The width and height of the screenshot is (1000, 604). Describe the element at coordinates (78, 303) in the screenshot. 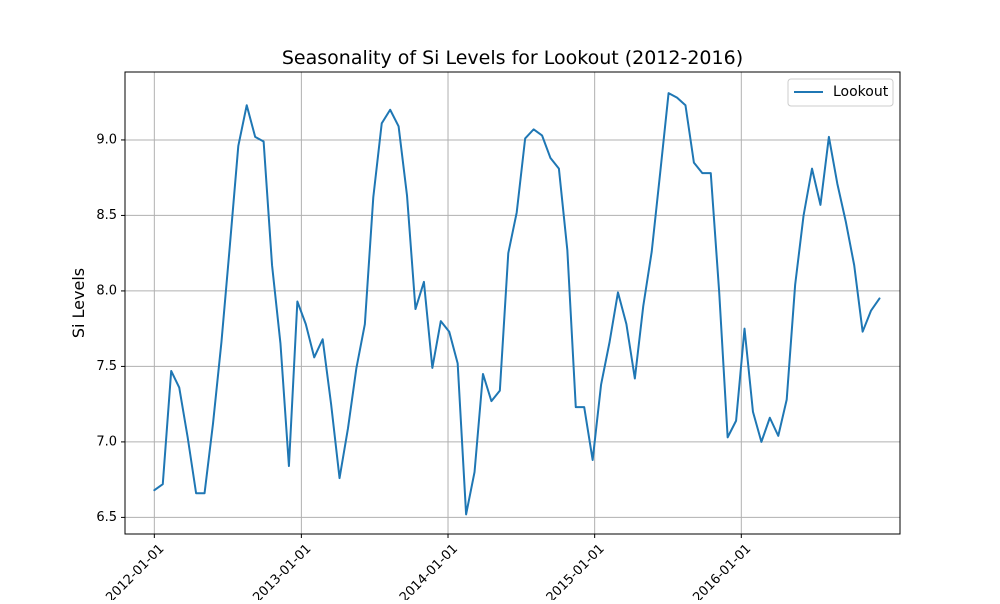

I see `y-axis-title: Si Levels` at that location.